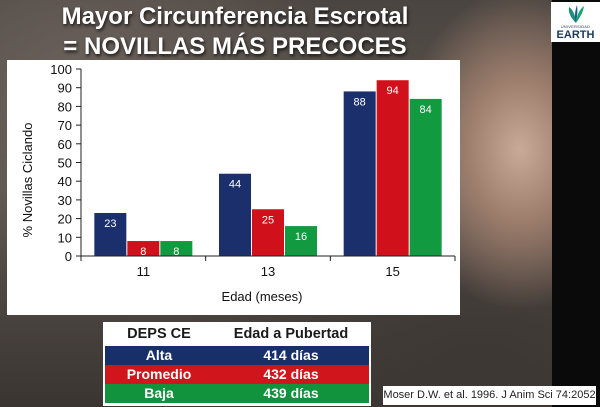 This screenshot has height=407, width=600. Describe the element at coordinates (268, 271) in the screenshot. I see `x-tick-label: 13` at that location.